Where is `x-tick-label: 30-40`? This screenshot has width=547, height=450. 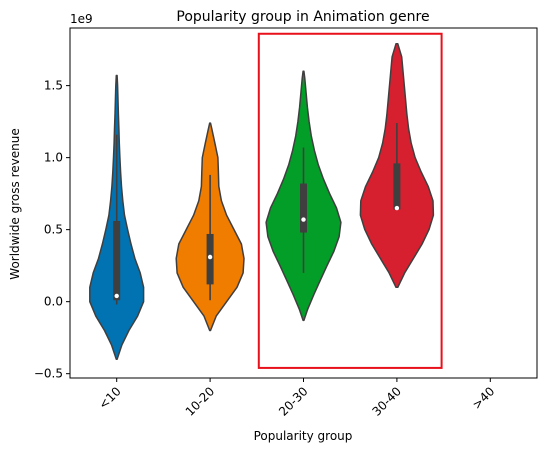 x-tick-label: 30-40 is located at coordinates (386, 401).